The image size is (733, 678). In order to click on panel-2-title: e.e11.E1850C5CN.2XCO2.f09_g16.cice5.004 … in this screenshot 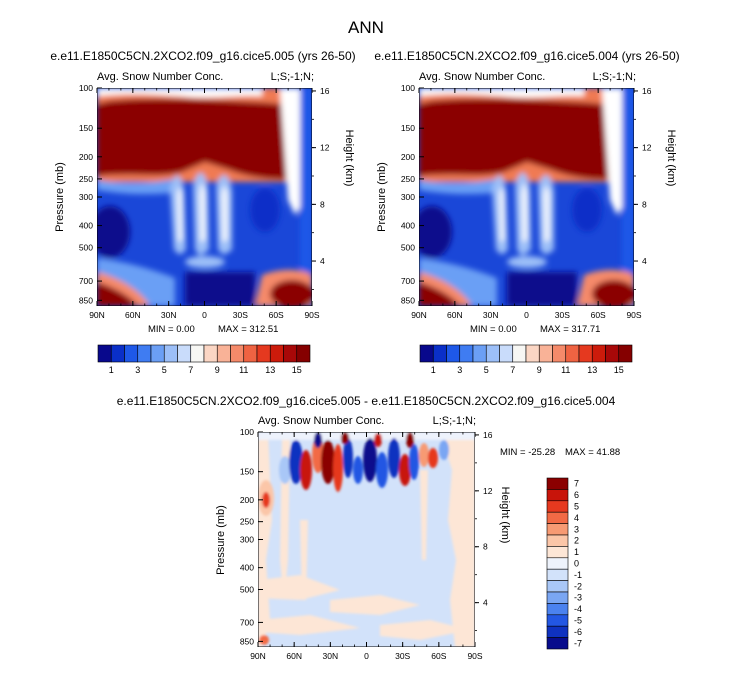, I will do `click(526, 56)`.